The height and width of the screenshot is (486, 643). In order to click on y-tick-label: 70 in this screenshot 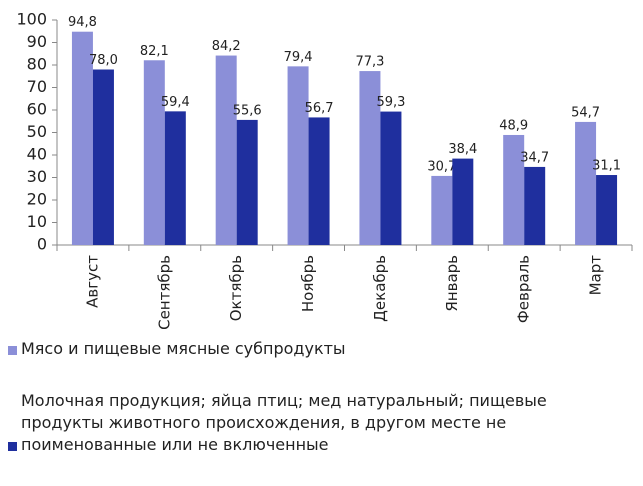, I will do `click(37, 86)`.